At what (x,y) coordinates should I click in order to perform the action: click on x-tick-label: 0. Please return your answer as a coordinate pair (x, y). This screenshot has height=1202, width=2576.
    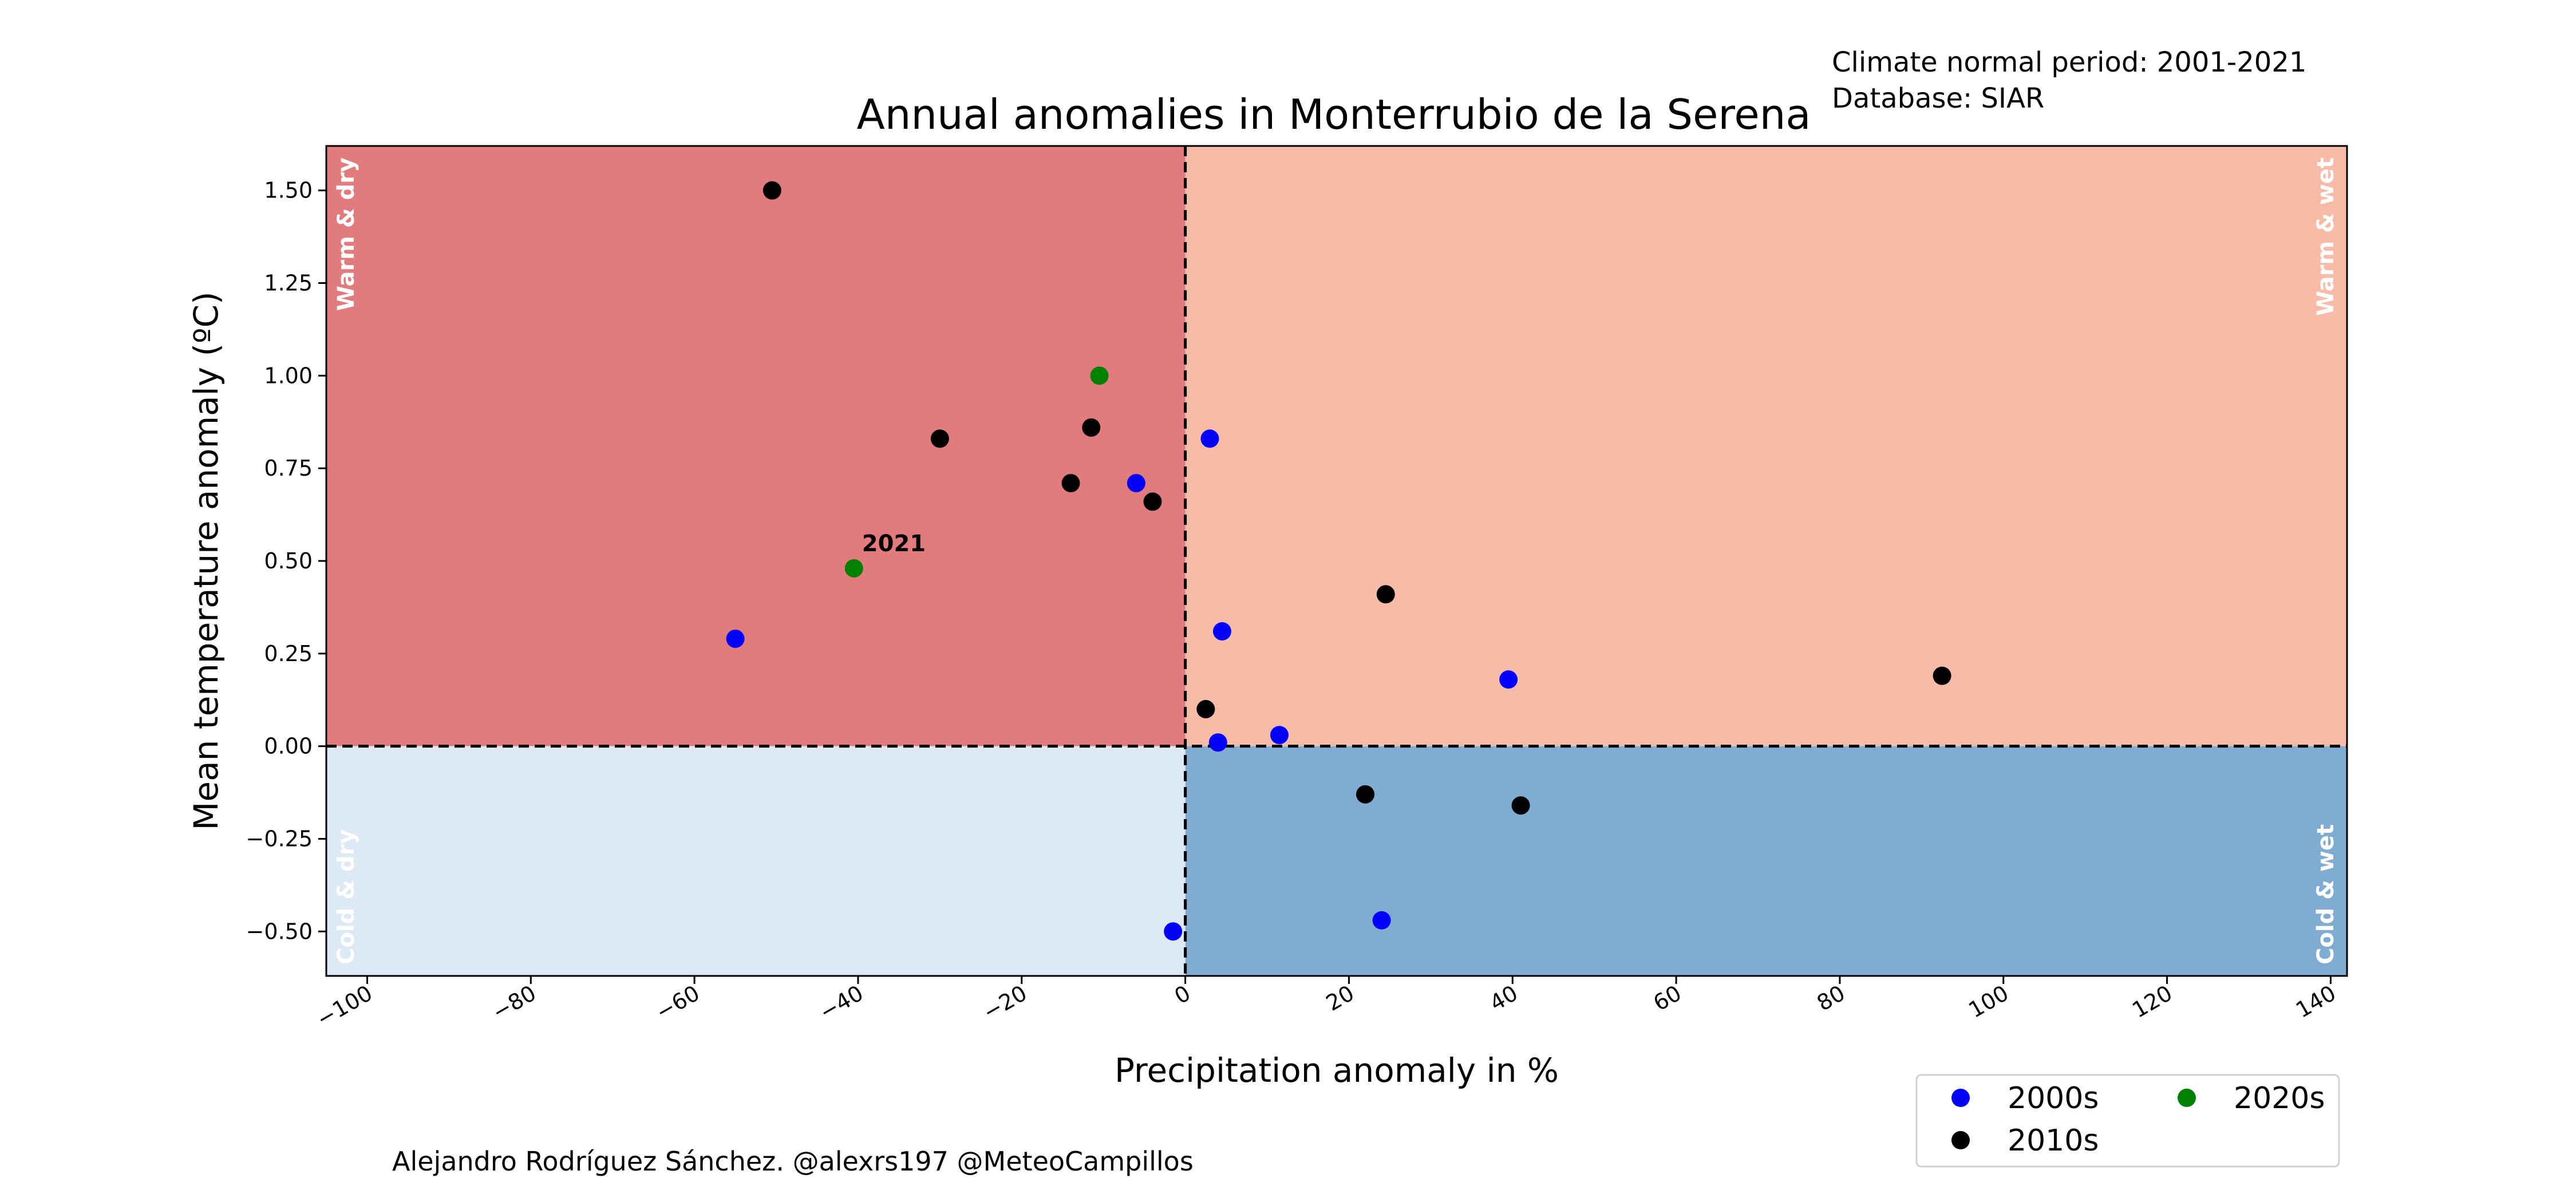
    Looking at the image, I should click on (1182, 995).